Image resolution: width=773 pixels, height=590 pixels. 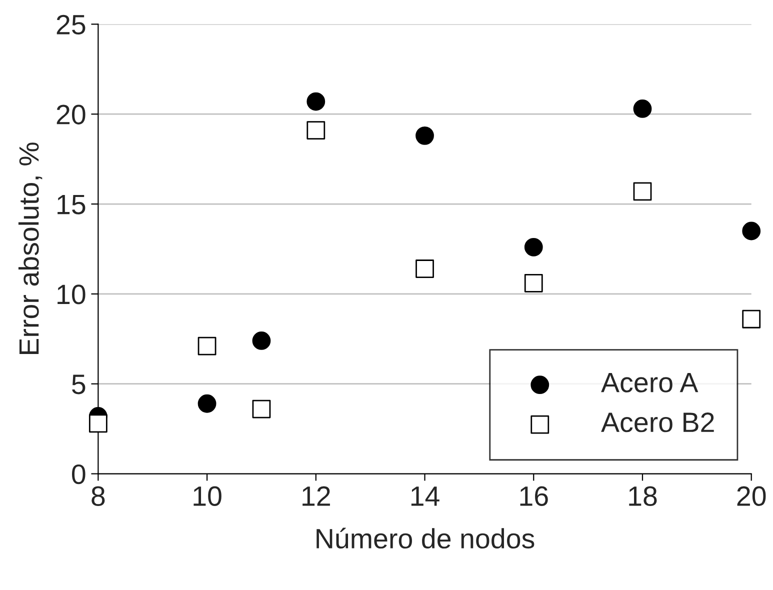 I want to click on x-axis-title: Número de nodos, so click(x=425, y=538).